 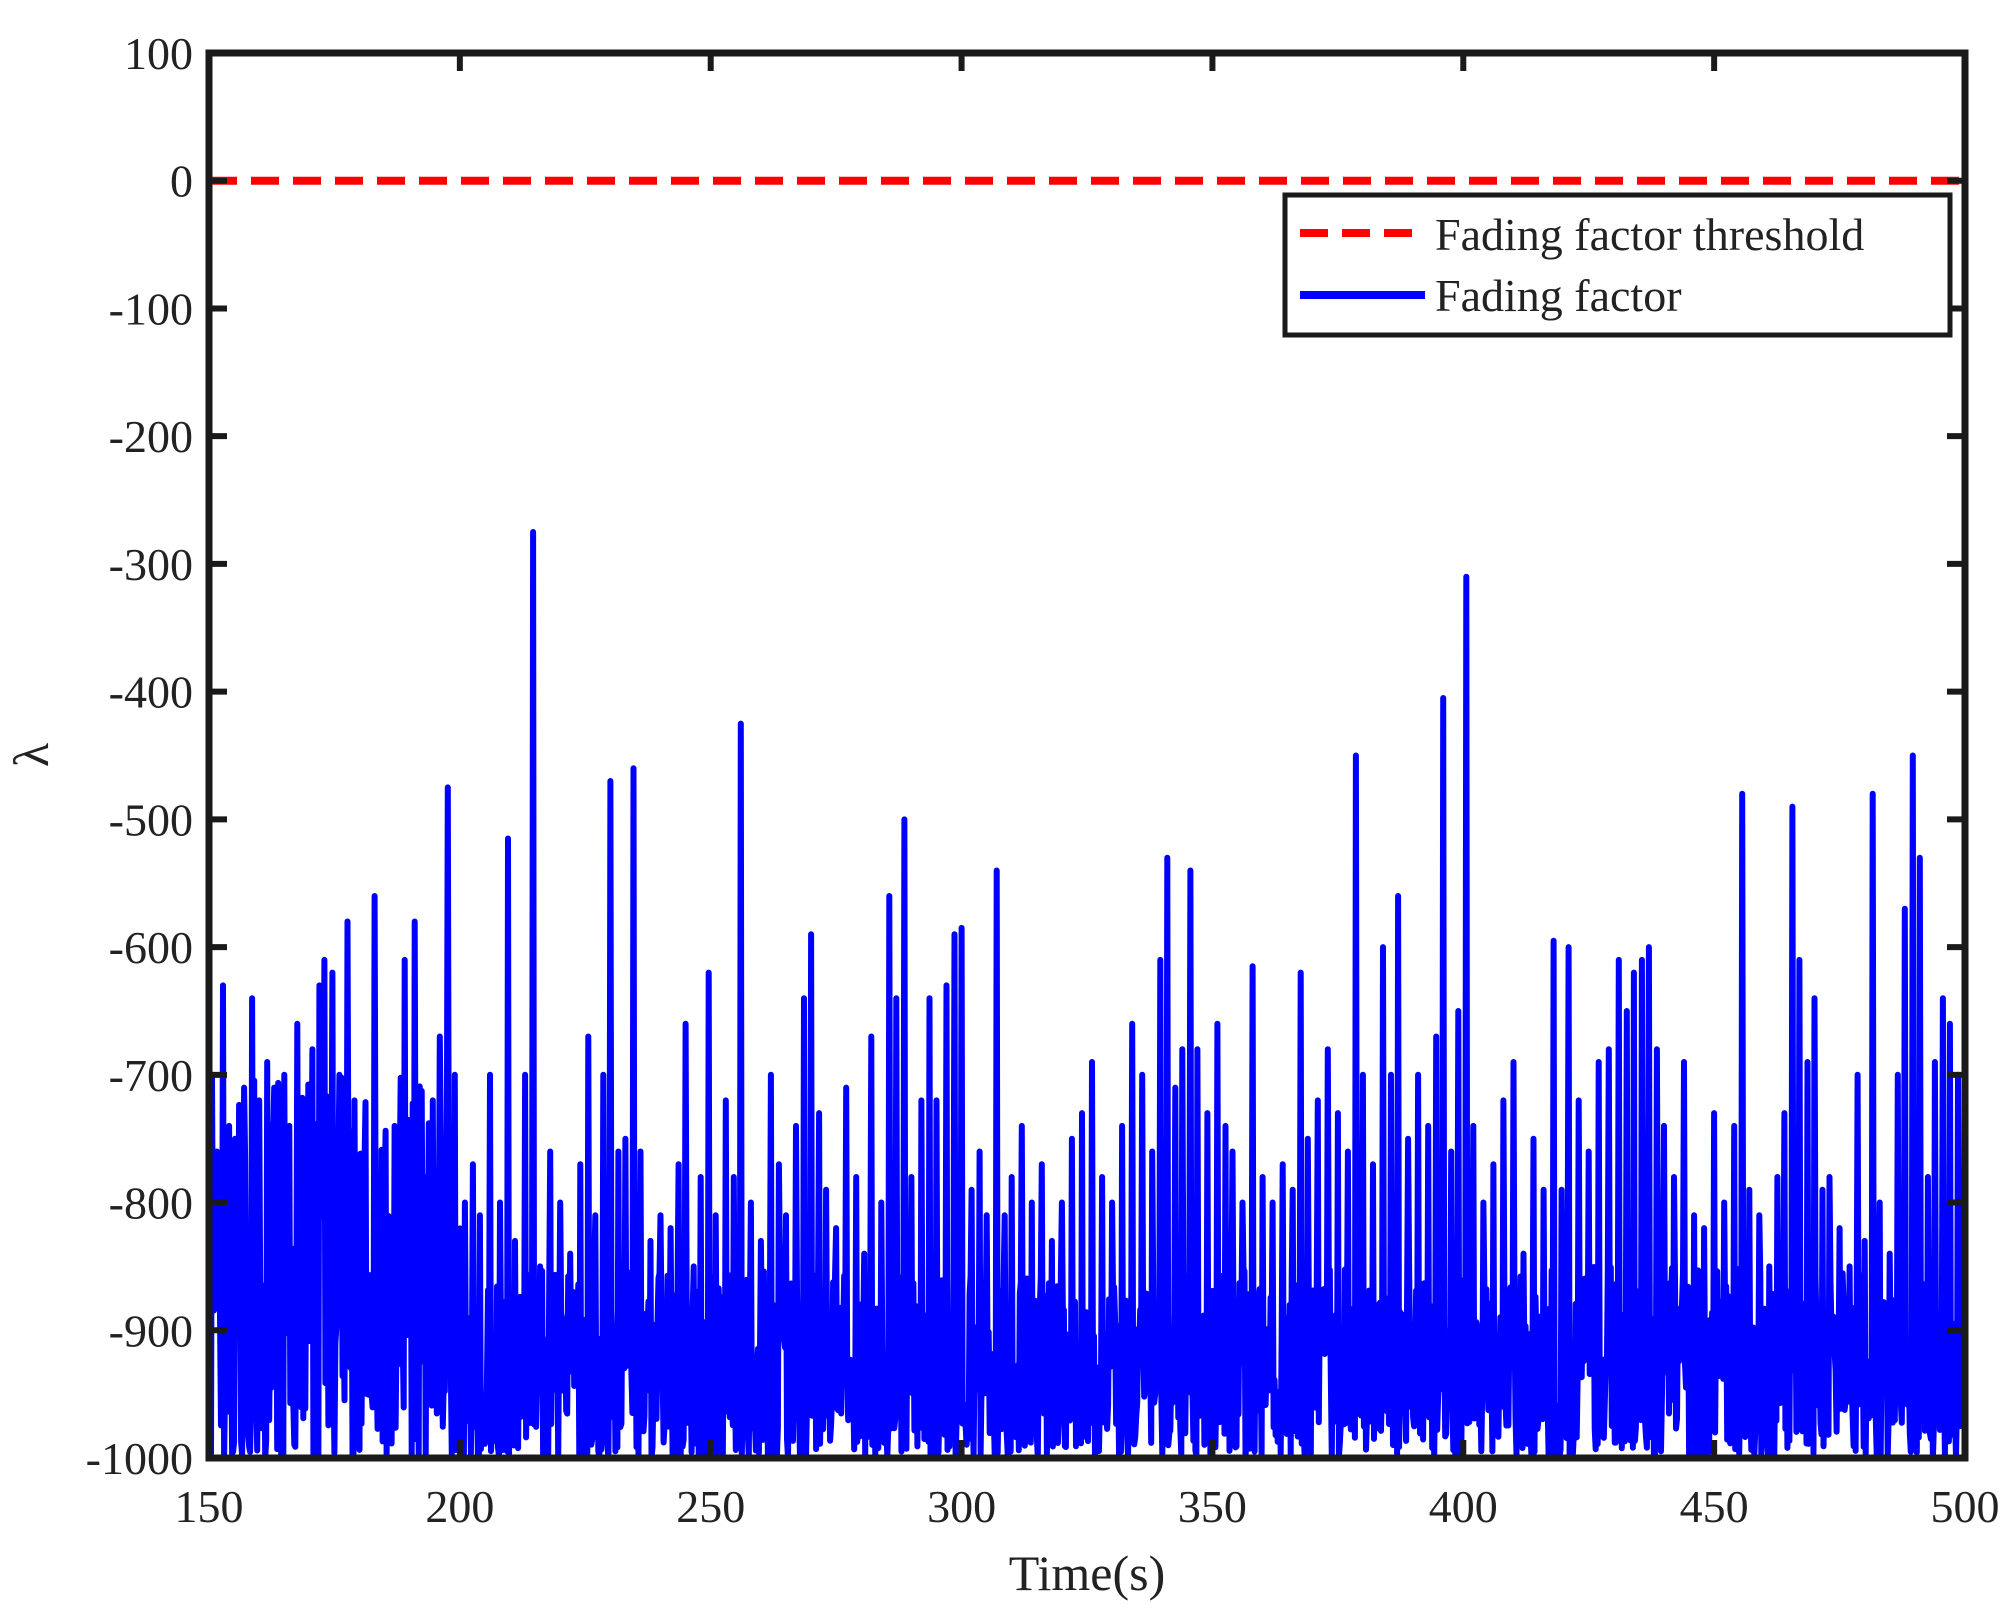 I want to click on legend: Fading factor threshold Fading factor, so click(x=1617, y=265).